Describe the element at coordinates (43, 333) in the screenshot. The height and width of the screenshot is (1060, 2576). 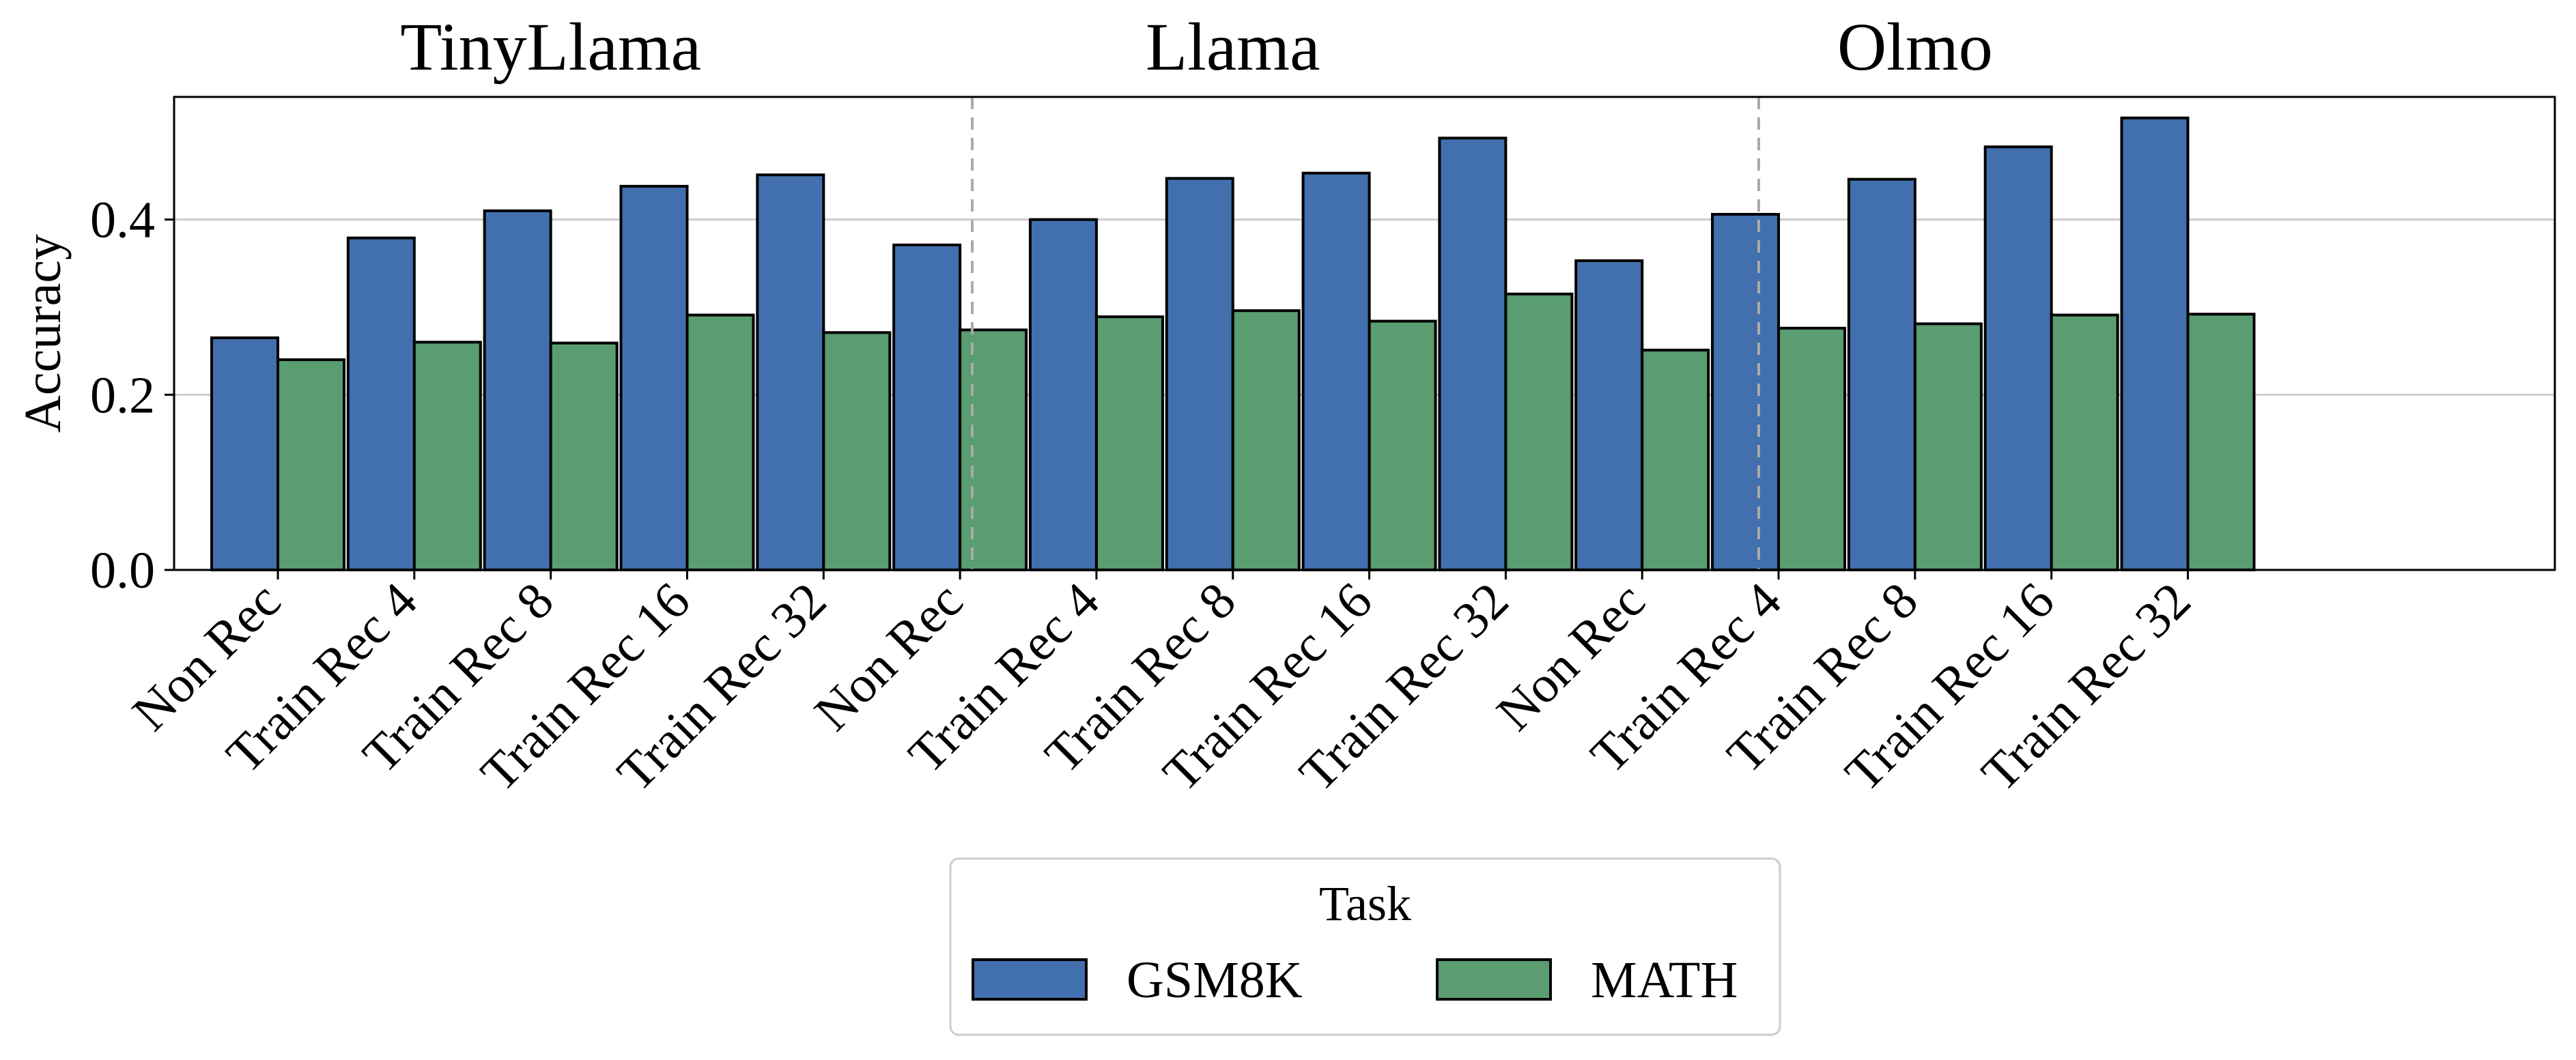
I see `y-axis-label: Accuracy` at that location.